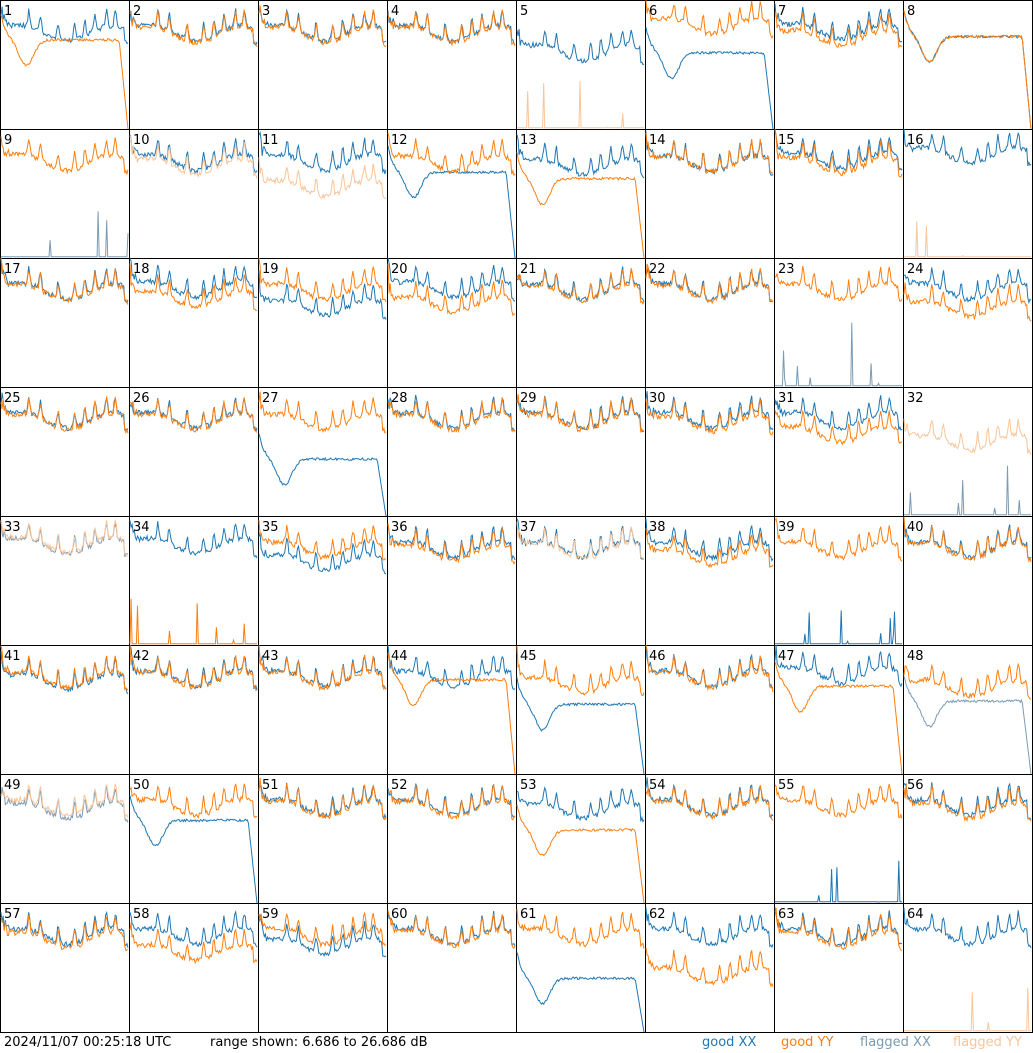  Describe the element at coordinates (657, 398) in the screenshot. I see `panel-label: 30` at that location.